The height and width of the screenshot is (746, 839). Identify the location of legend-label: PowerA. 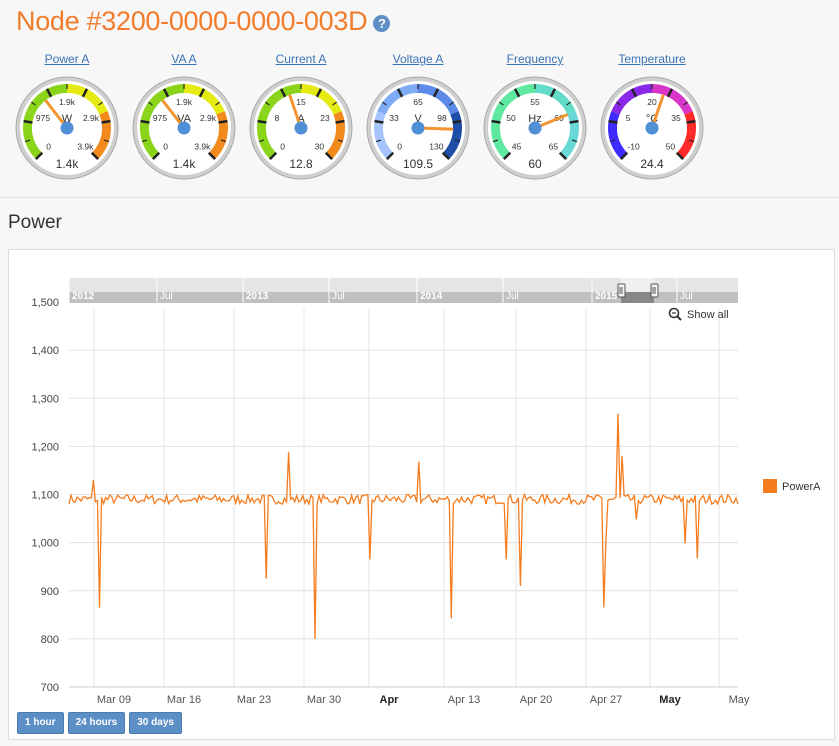
(801, 487).